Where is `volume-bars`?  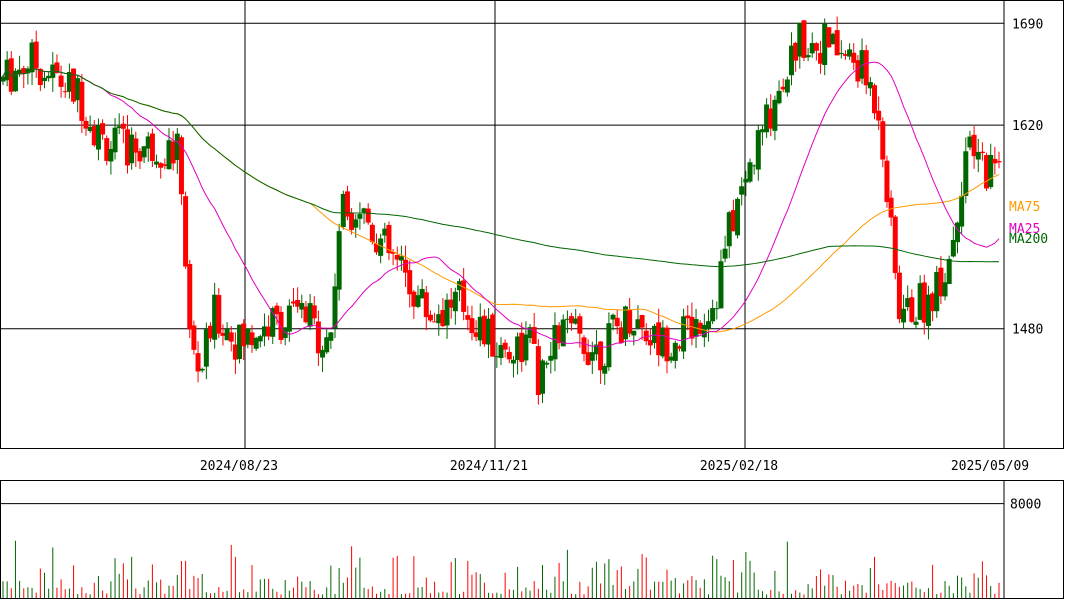
volume-bars is located at coordinates (501, 569).